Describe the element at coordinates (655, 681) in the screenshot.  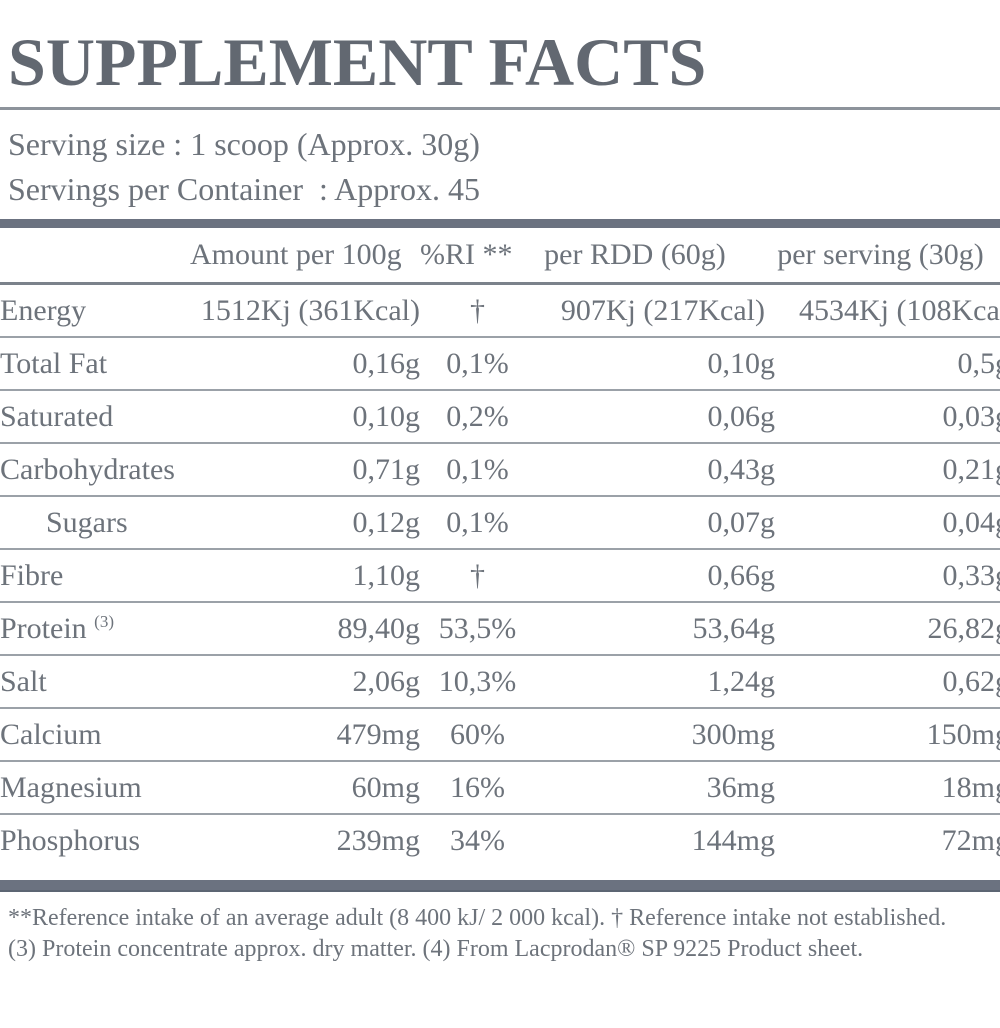
I see `per-rdd-value: 1,24g` at that location.